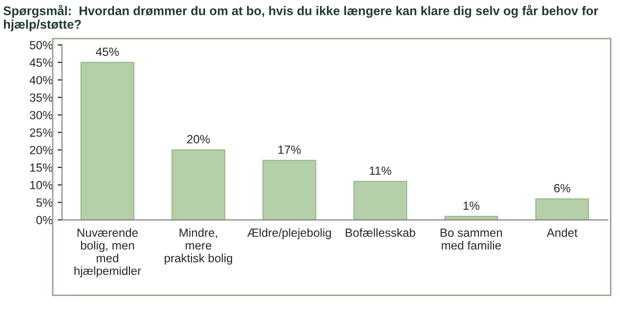 The image size is (620, 321). Describe the element at coordinates (562, 232) in the screenshot. I see `x-tick-label: Andet` at that location.